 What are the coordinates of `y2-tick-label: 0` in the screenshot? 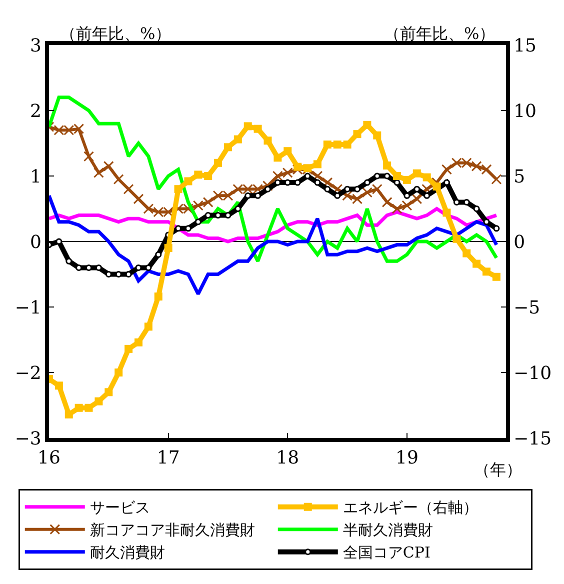 It's located at (520, 242).